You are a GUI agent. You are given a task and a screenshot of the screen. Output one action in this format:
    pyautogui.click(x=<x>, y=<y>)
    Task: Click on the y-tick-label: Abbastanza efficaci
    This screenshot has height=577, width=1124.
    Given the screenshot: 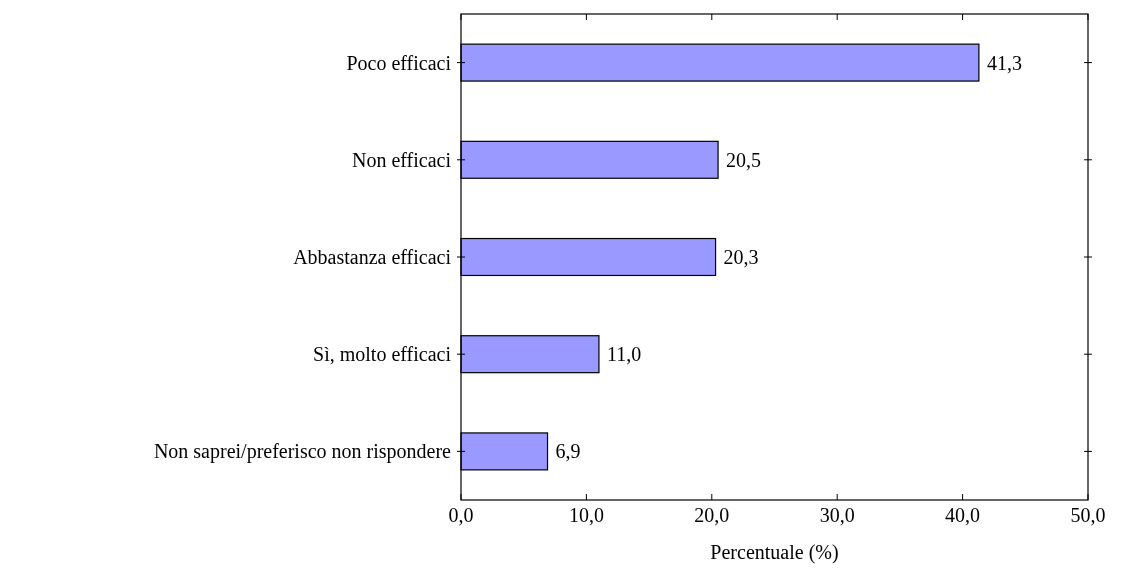 What is the action you would take?
    pyautogui.click(x=372, y=257)
    